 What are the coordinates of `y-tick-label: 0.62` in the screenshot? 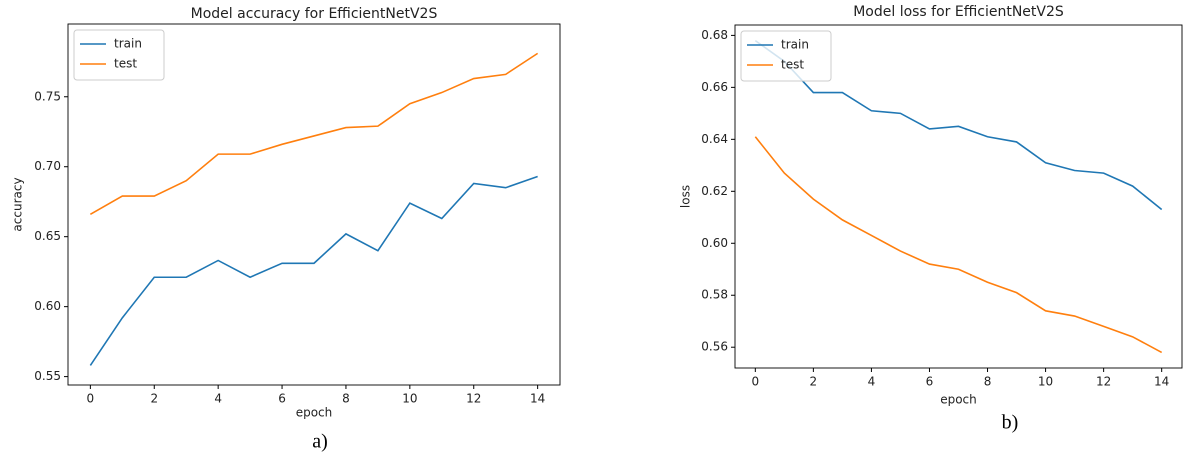 It's located at (714, 191).